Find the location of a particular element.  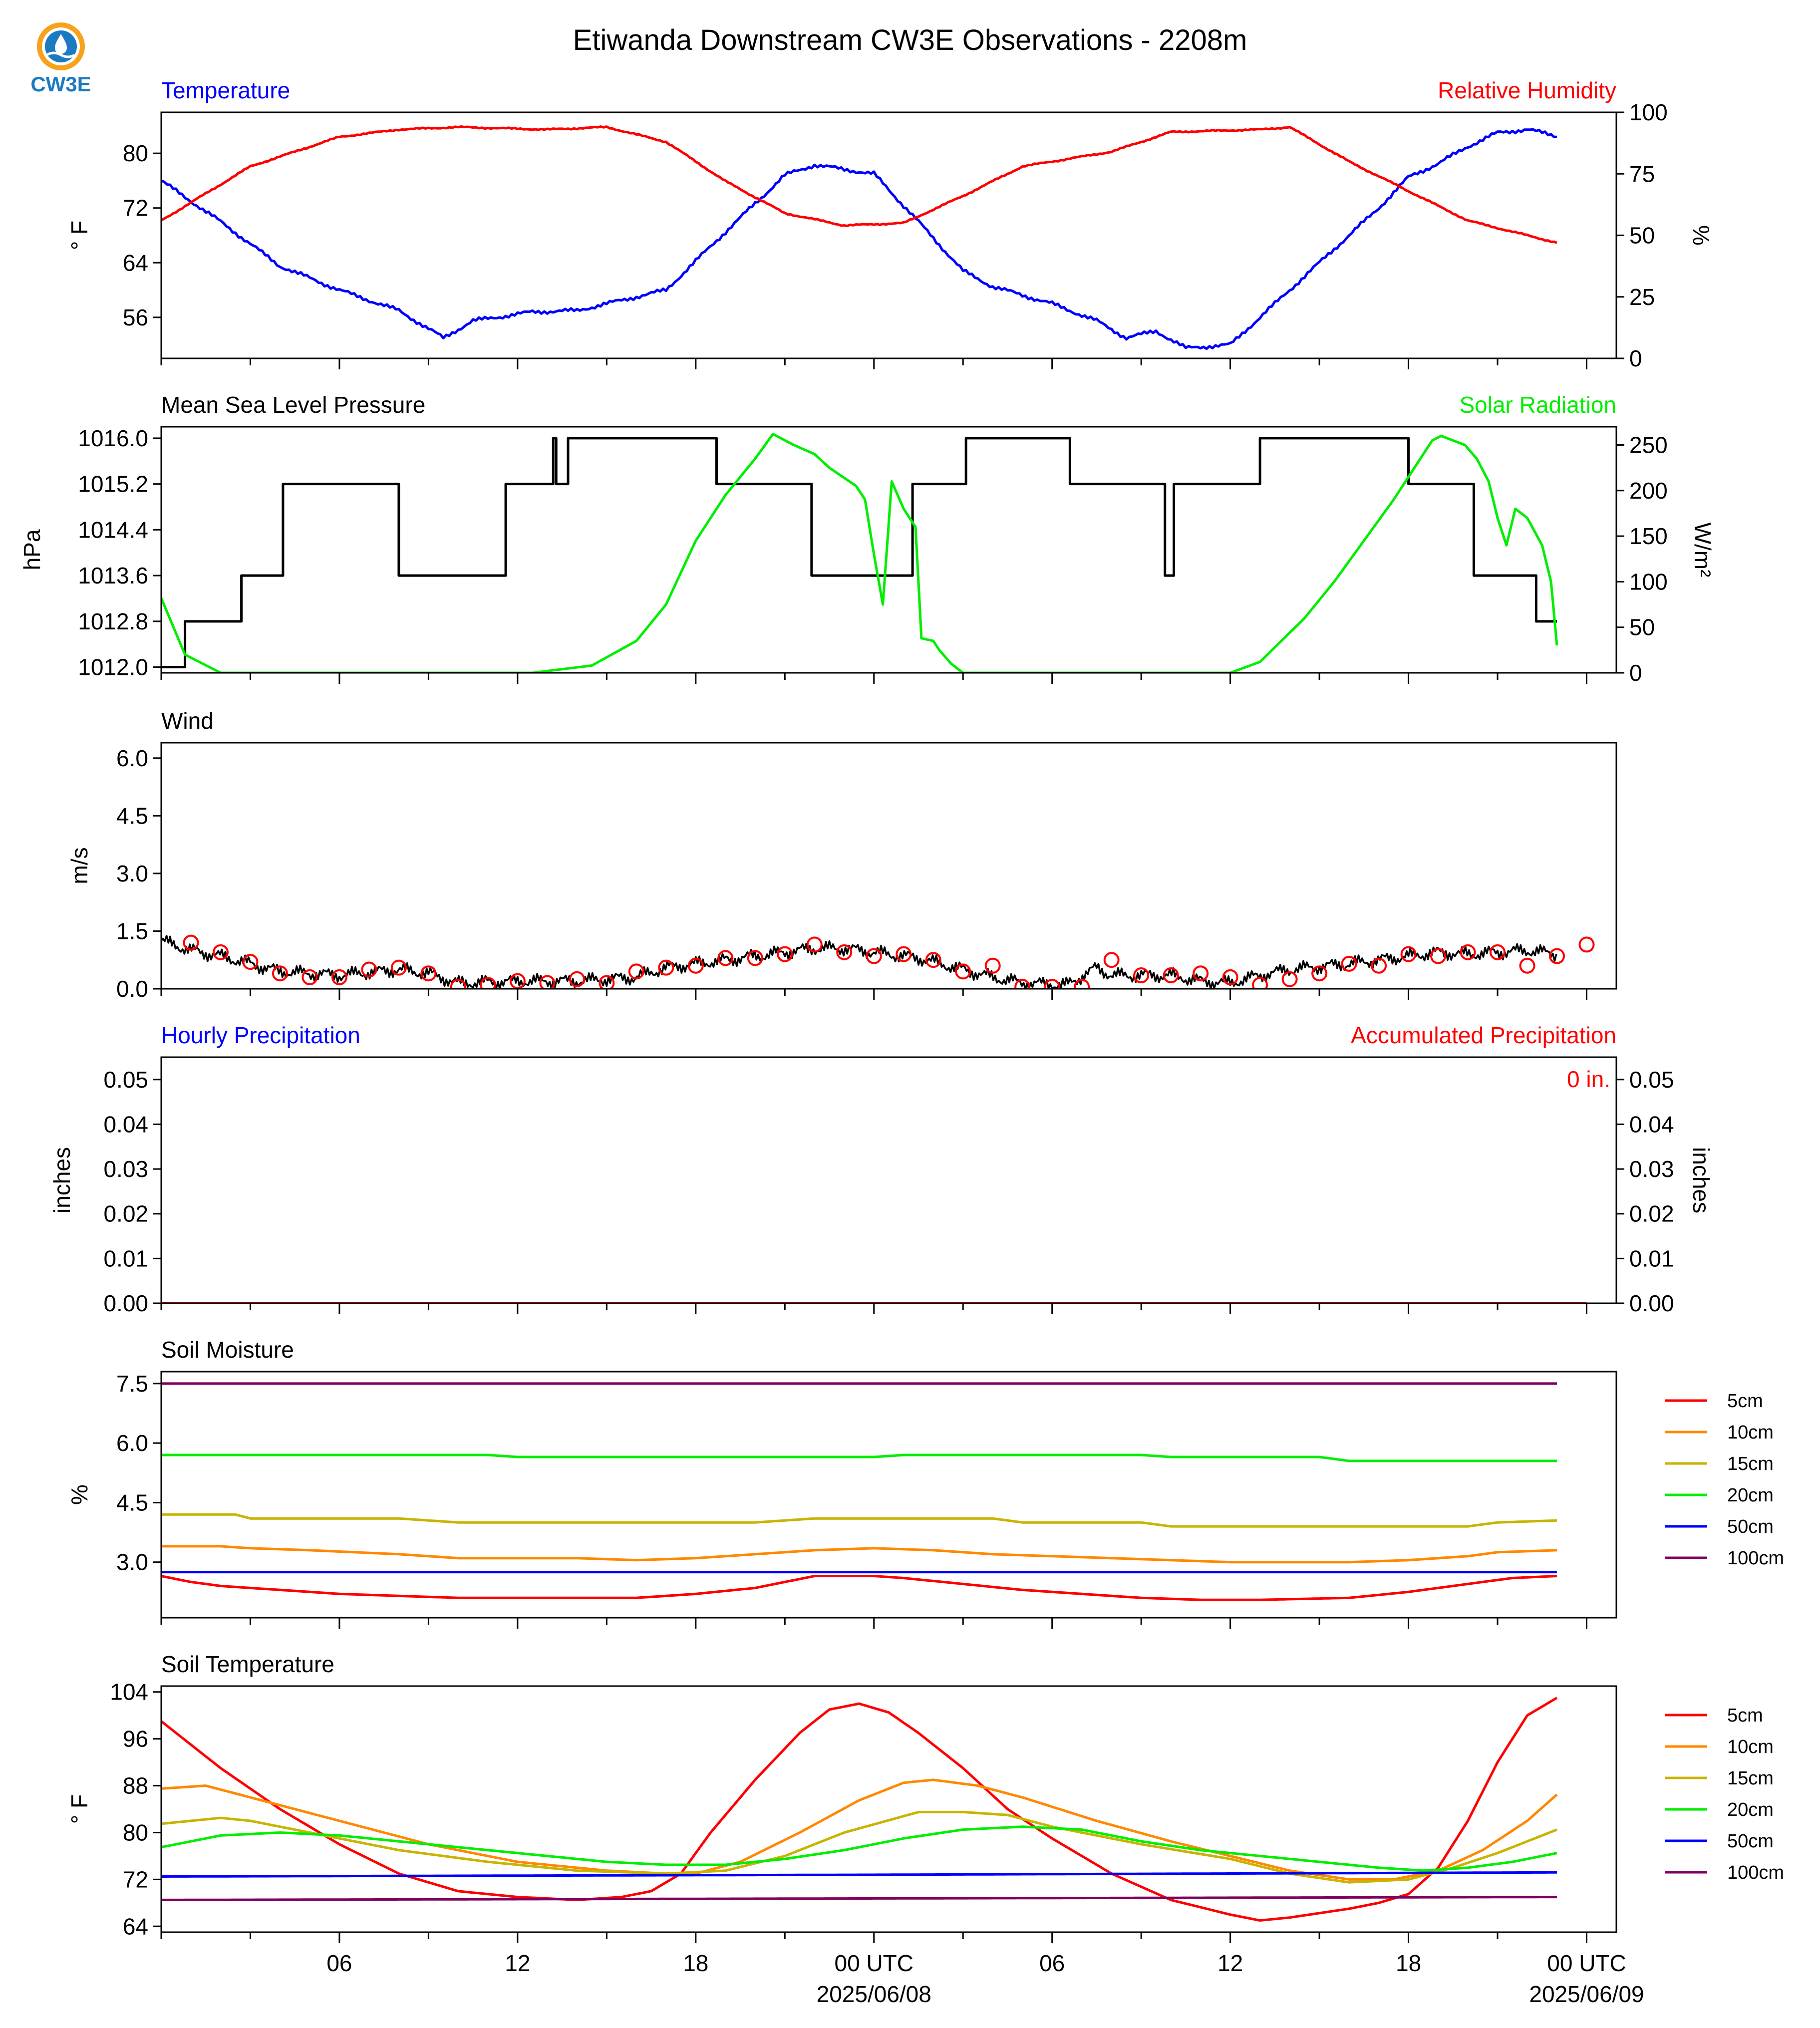

series-20cm is located at coordinates (859, 1848).